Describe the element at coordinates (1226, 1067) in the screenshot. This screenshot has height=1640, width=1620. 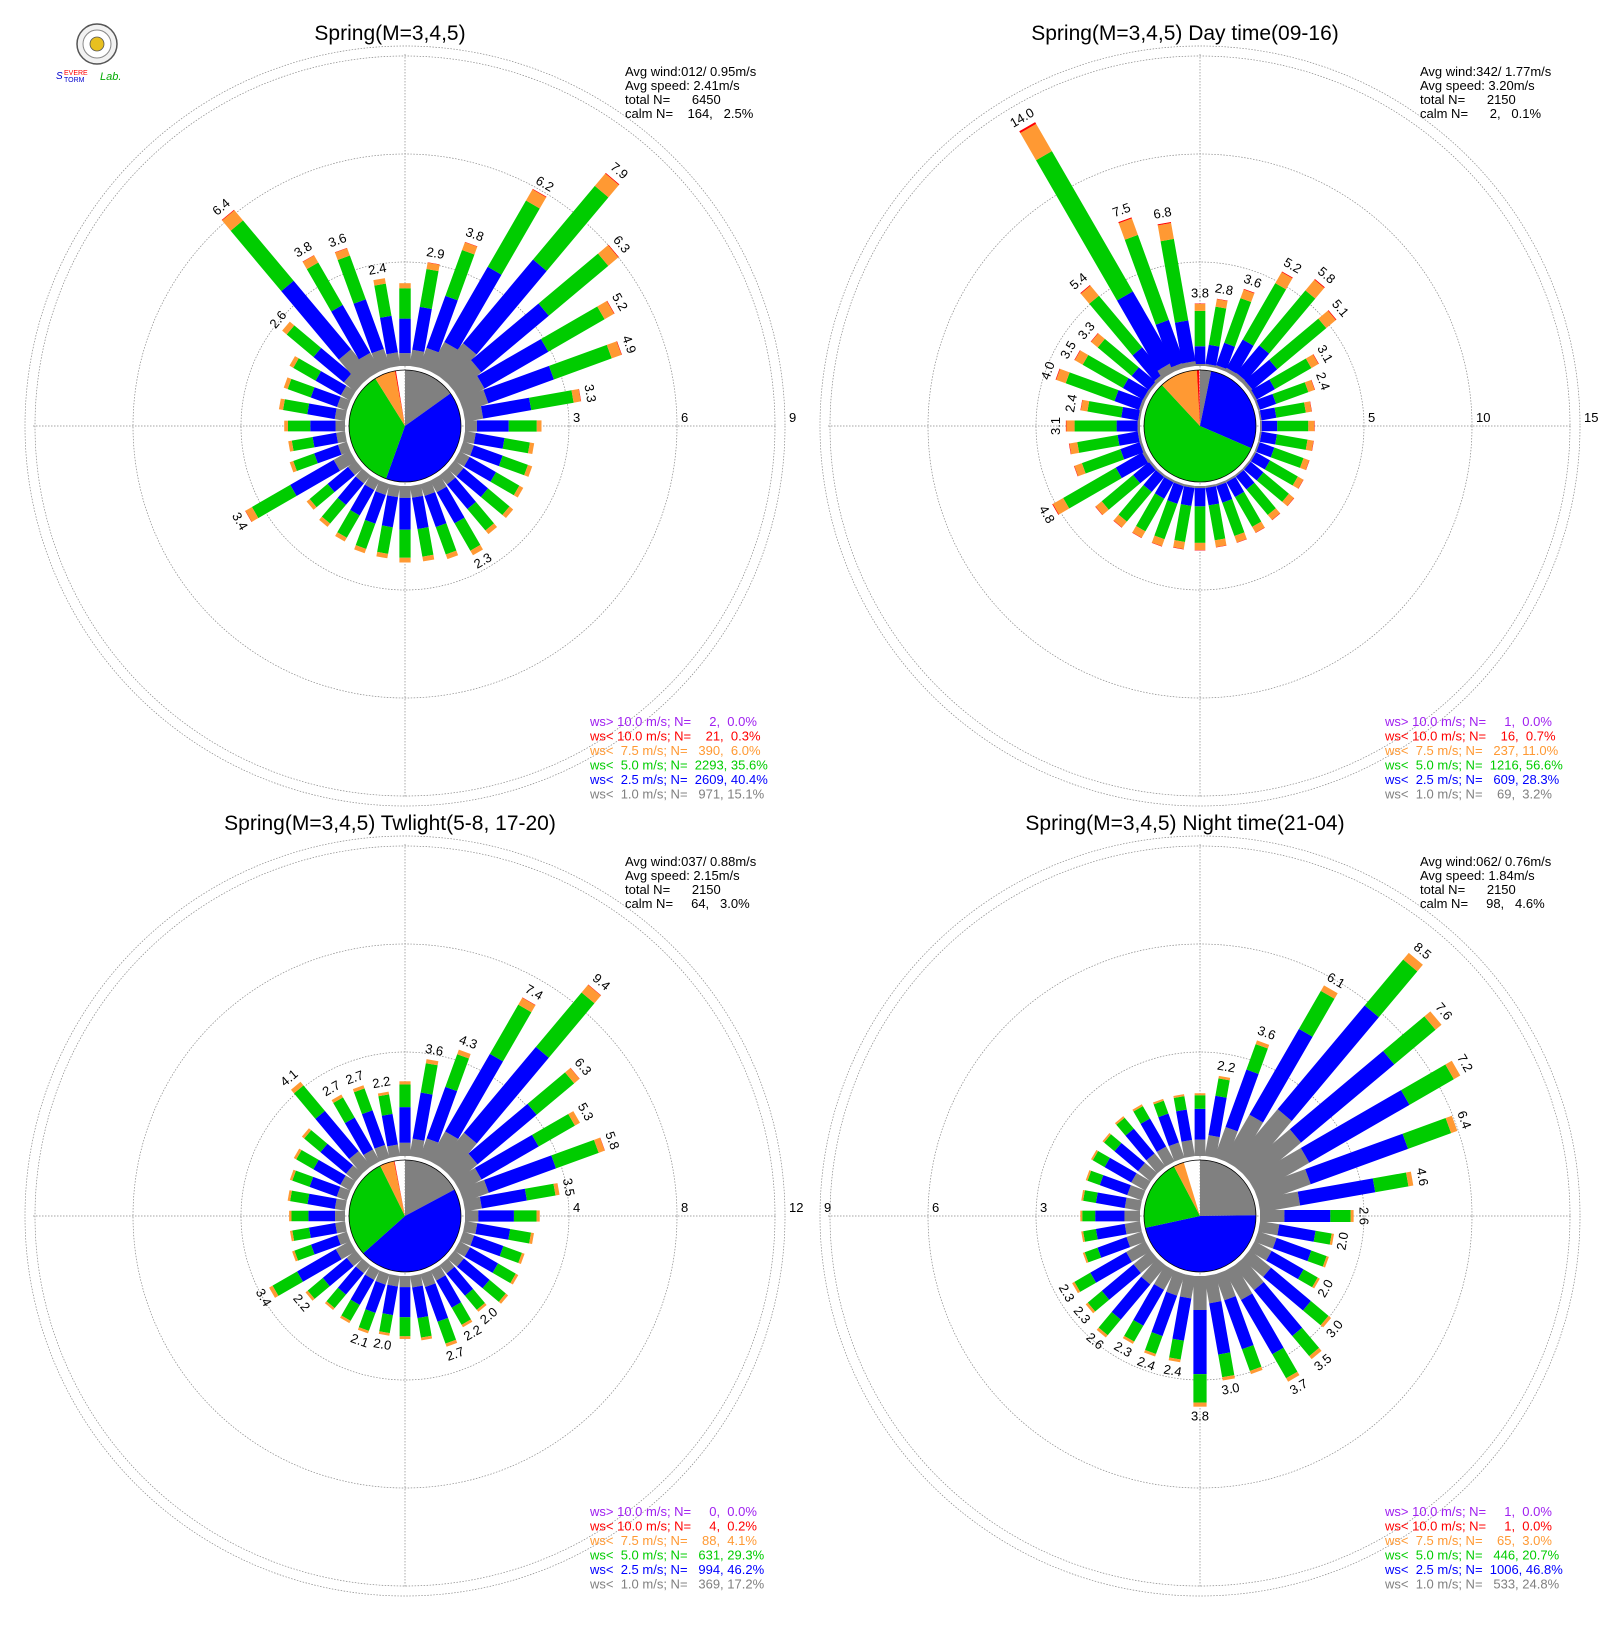
I see `bar-label-10: 2.2` at that location.